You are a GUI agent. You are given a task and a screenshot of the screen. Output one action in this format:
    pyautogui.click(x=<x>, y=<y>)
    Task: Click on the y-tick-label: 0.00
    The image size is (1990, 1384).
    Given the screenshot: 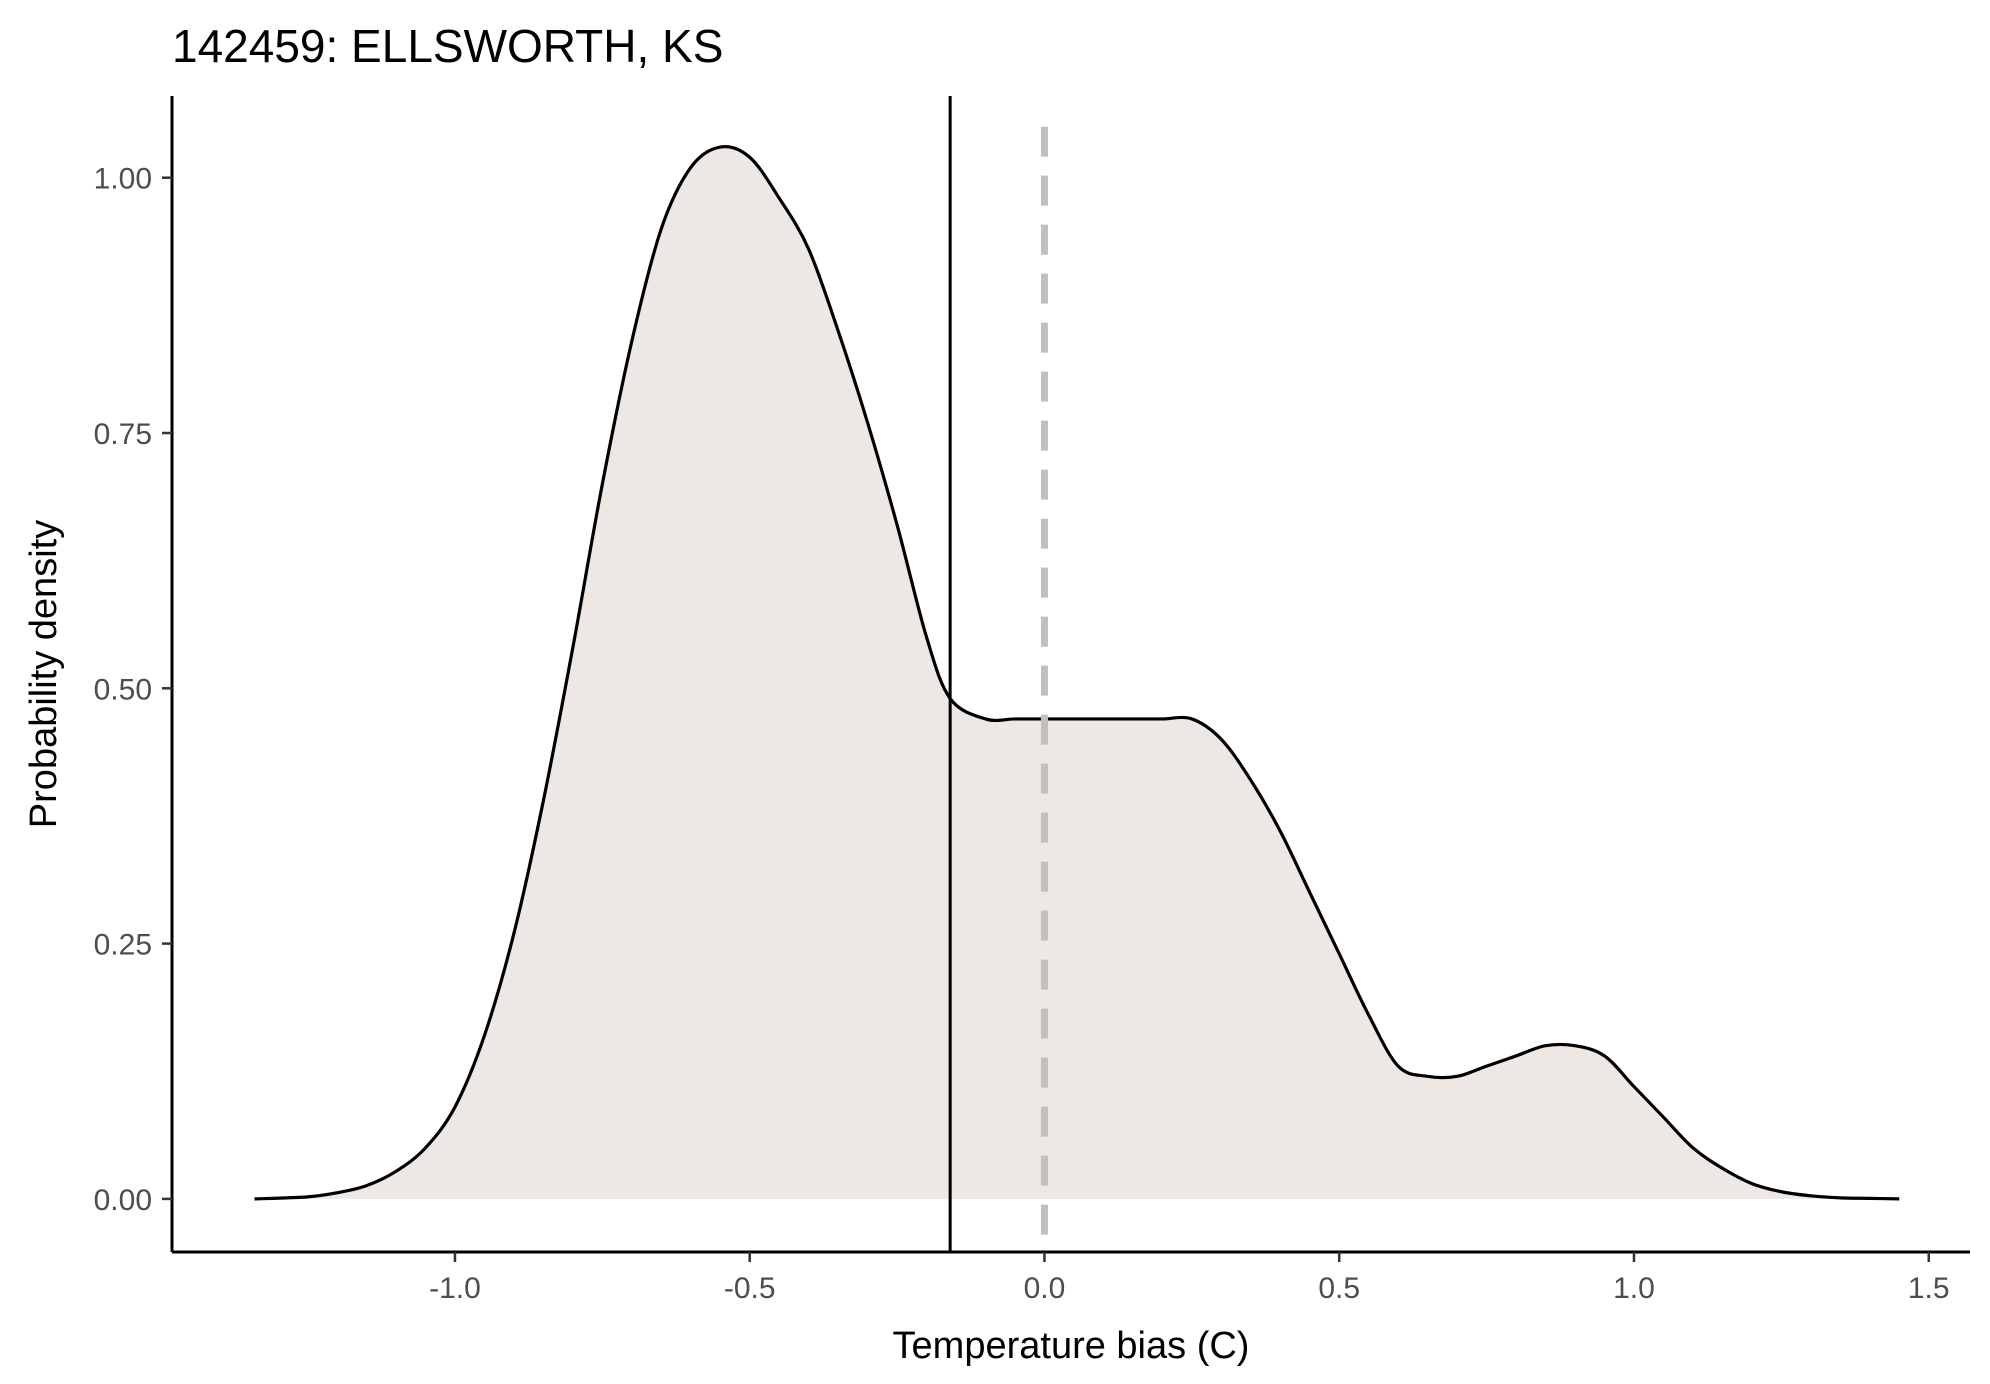 What is the action you would take?
    pyautogui.click(x=123, y=1200)
    